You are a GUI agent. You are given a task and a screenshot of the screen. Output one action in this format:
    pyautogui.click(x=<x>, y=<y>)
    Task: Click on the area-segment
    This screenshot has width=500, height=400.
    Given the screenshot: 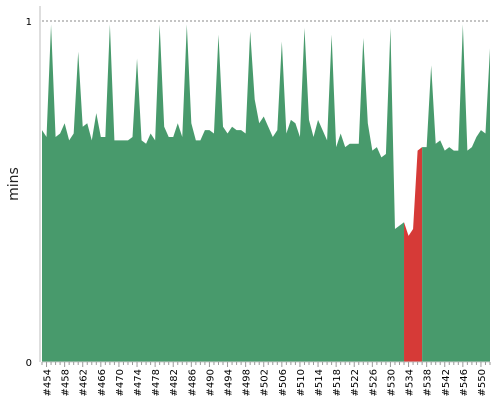 What is the action you would take?
    pyautogui.click(x=456, y=193)
    